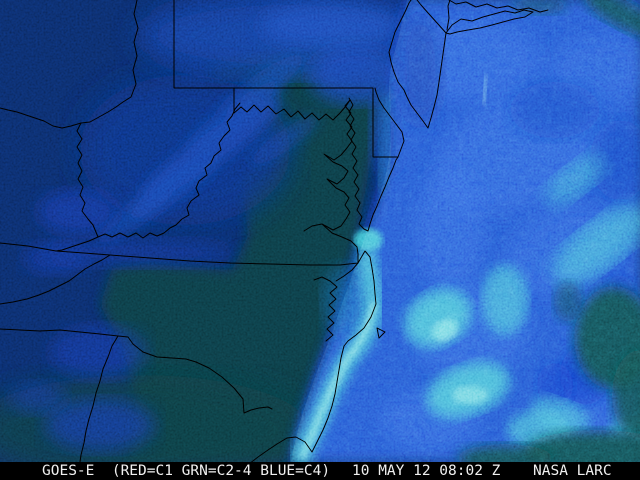 The width and height of the screenshot is (640, 480). I want to click on caption-credit: NASA LARC, so click(572, 471).